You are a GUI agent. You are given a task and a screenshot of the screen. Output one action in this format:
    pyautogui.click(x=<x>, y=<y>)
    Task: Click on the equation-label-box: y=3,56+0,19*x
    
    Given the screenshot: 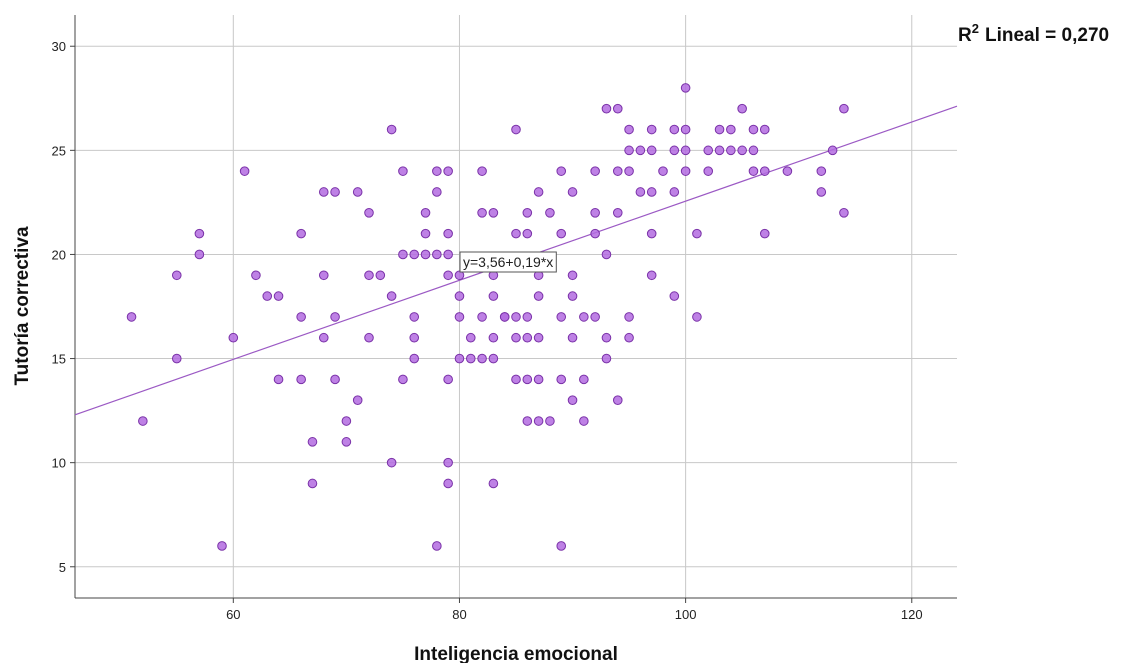 What is the action you would take?
    pyautogui.click(x=508, y=262)
    